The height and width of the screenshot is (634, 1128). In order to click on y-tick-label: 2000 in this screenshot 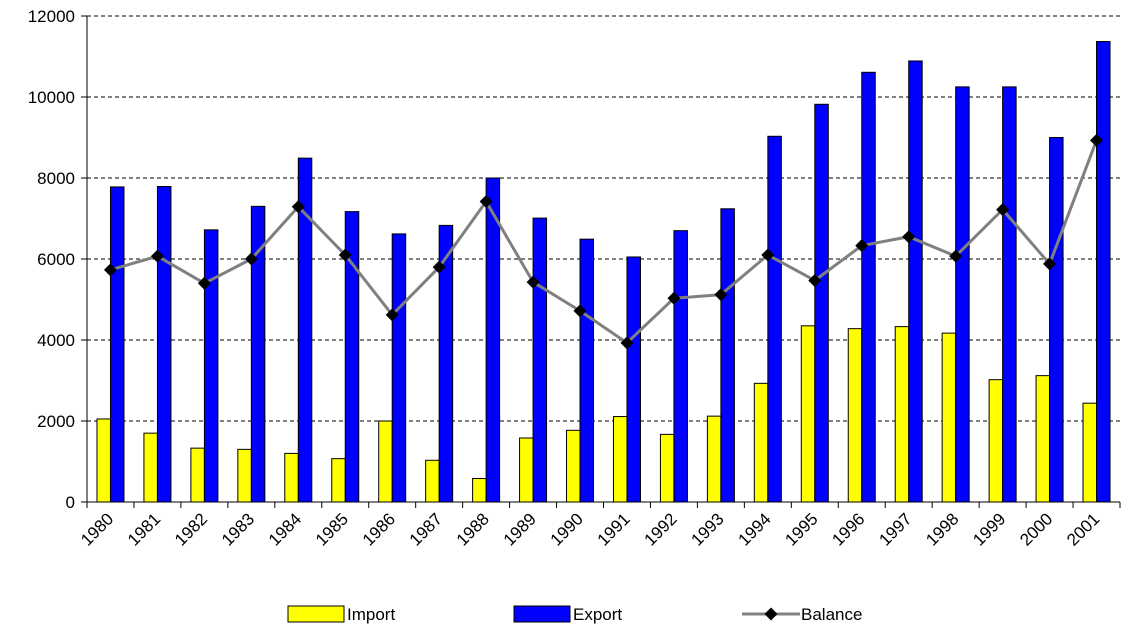, I will do `click(56, 421)`.